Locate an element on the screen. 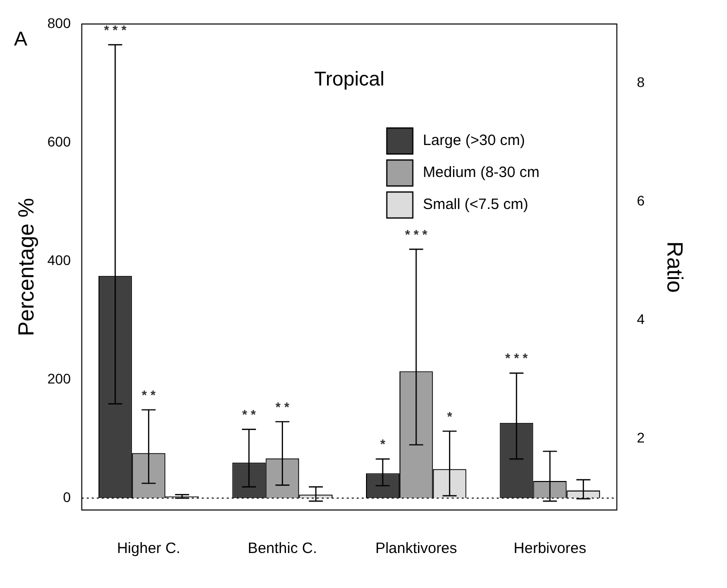  y2-tick-label: 8 is located at coordinates (640, 82).